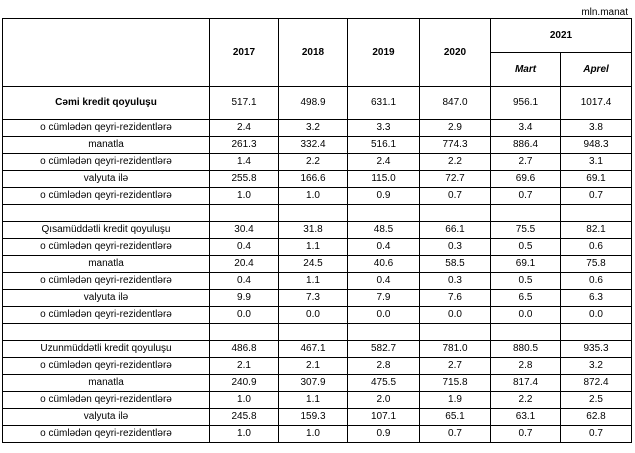 Image resolution: width=635 pixels, height=453 pixels. Describe the element at coordinates (313, 417) in the screenshot. I see `value-cell: 159.3` at that location.